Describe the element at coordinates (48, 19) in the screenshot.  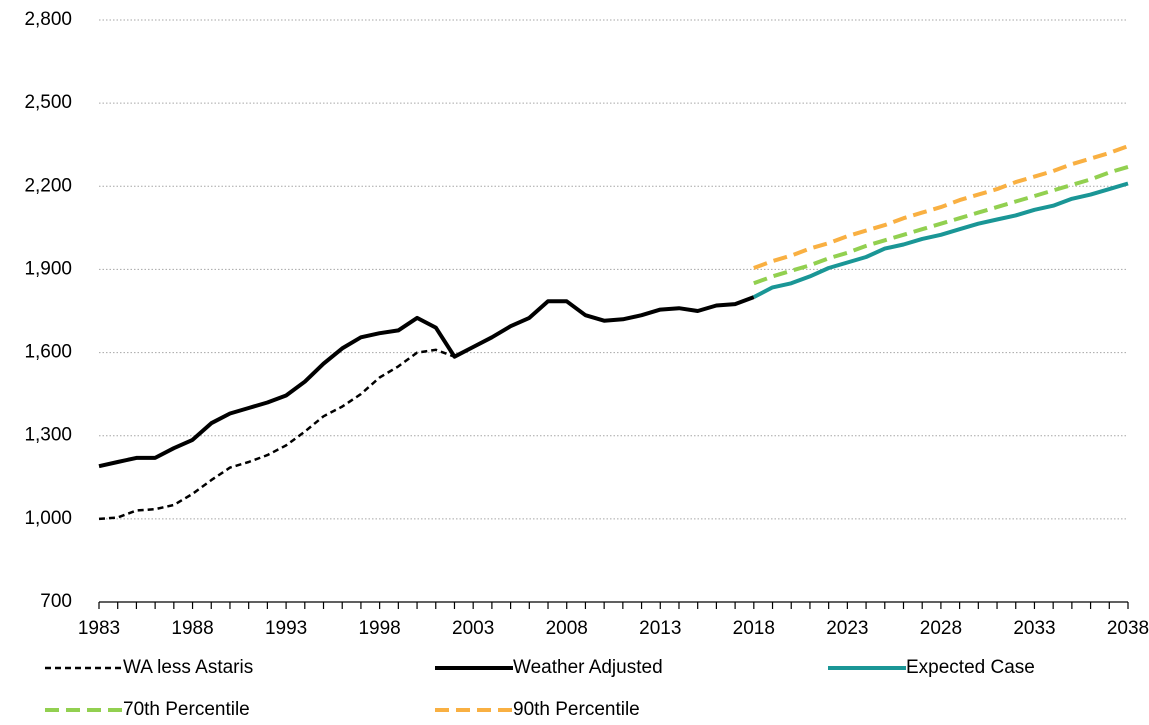
I see `y-tick-label: 2,800` at that location.